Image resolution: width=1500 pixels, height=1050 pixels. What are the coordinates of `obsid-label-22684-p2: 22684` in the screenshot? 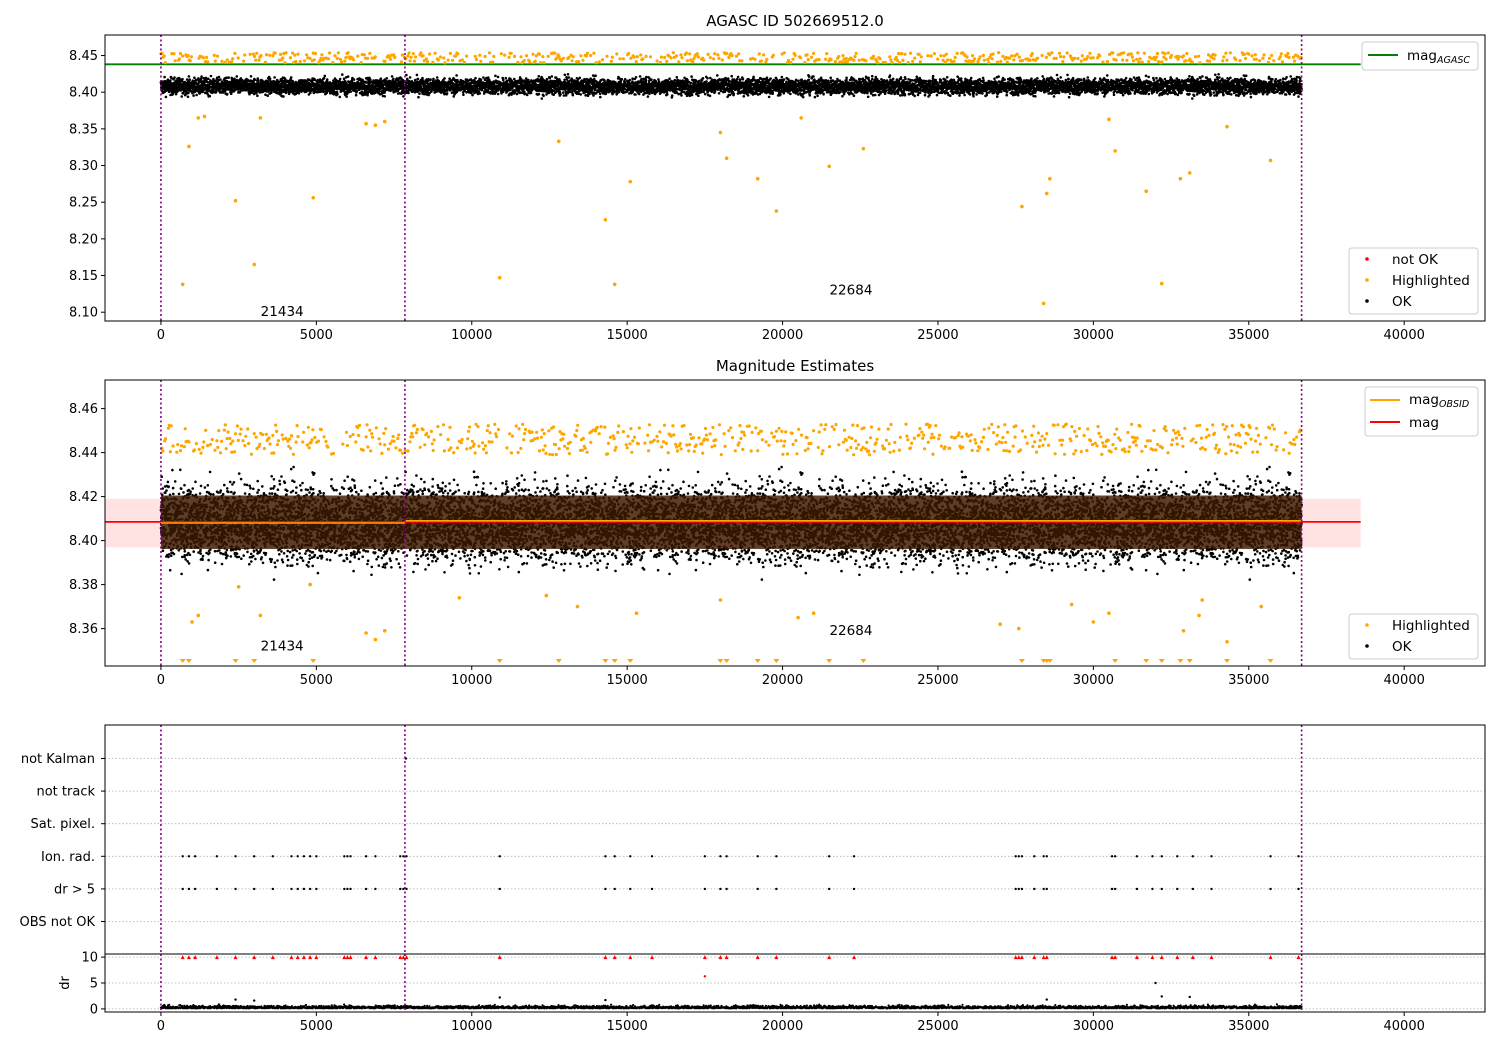 It's located at (850, 631).